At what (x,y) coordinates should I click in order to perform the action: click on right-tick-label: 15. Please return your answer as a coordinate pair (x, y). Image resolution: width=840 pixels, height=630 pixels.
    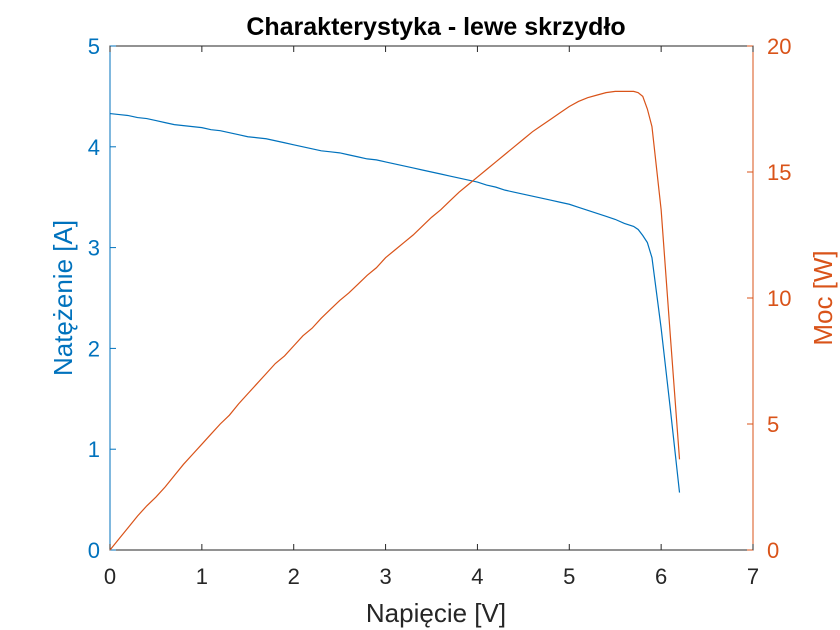
    Looking at the image, I should click on (779, 172).